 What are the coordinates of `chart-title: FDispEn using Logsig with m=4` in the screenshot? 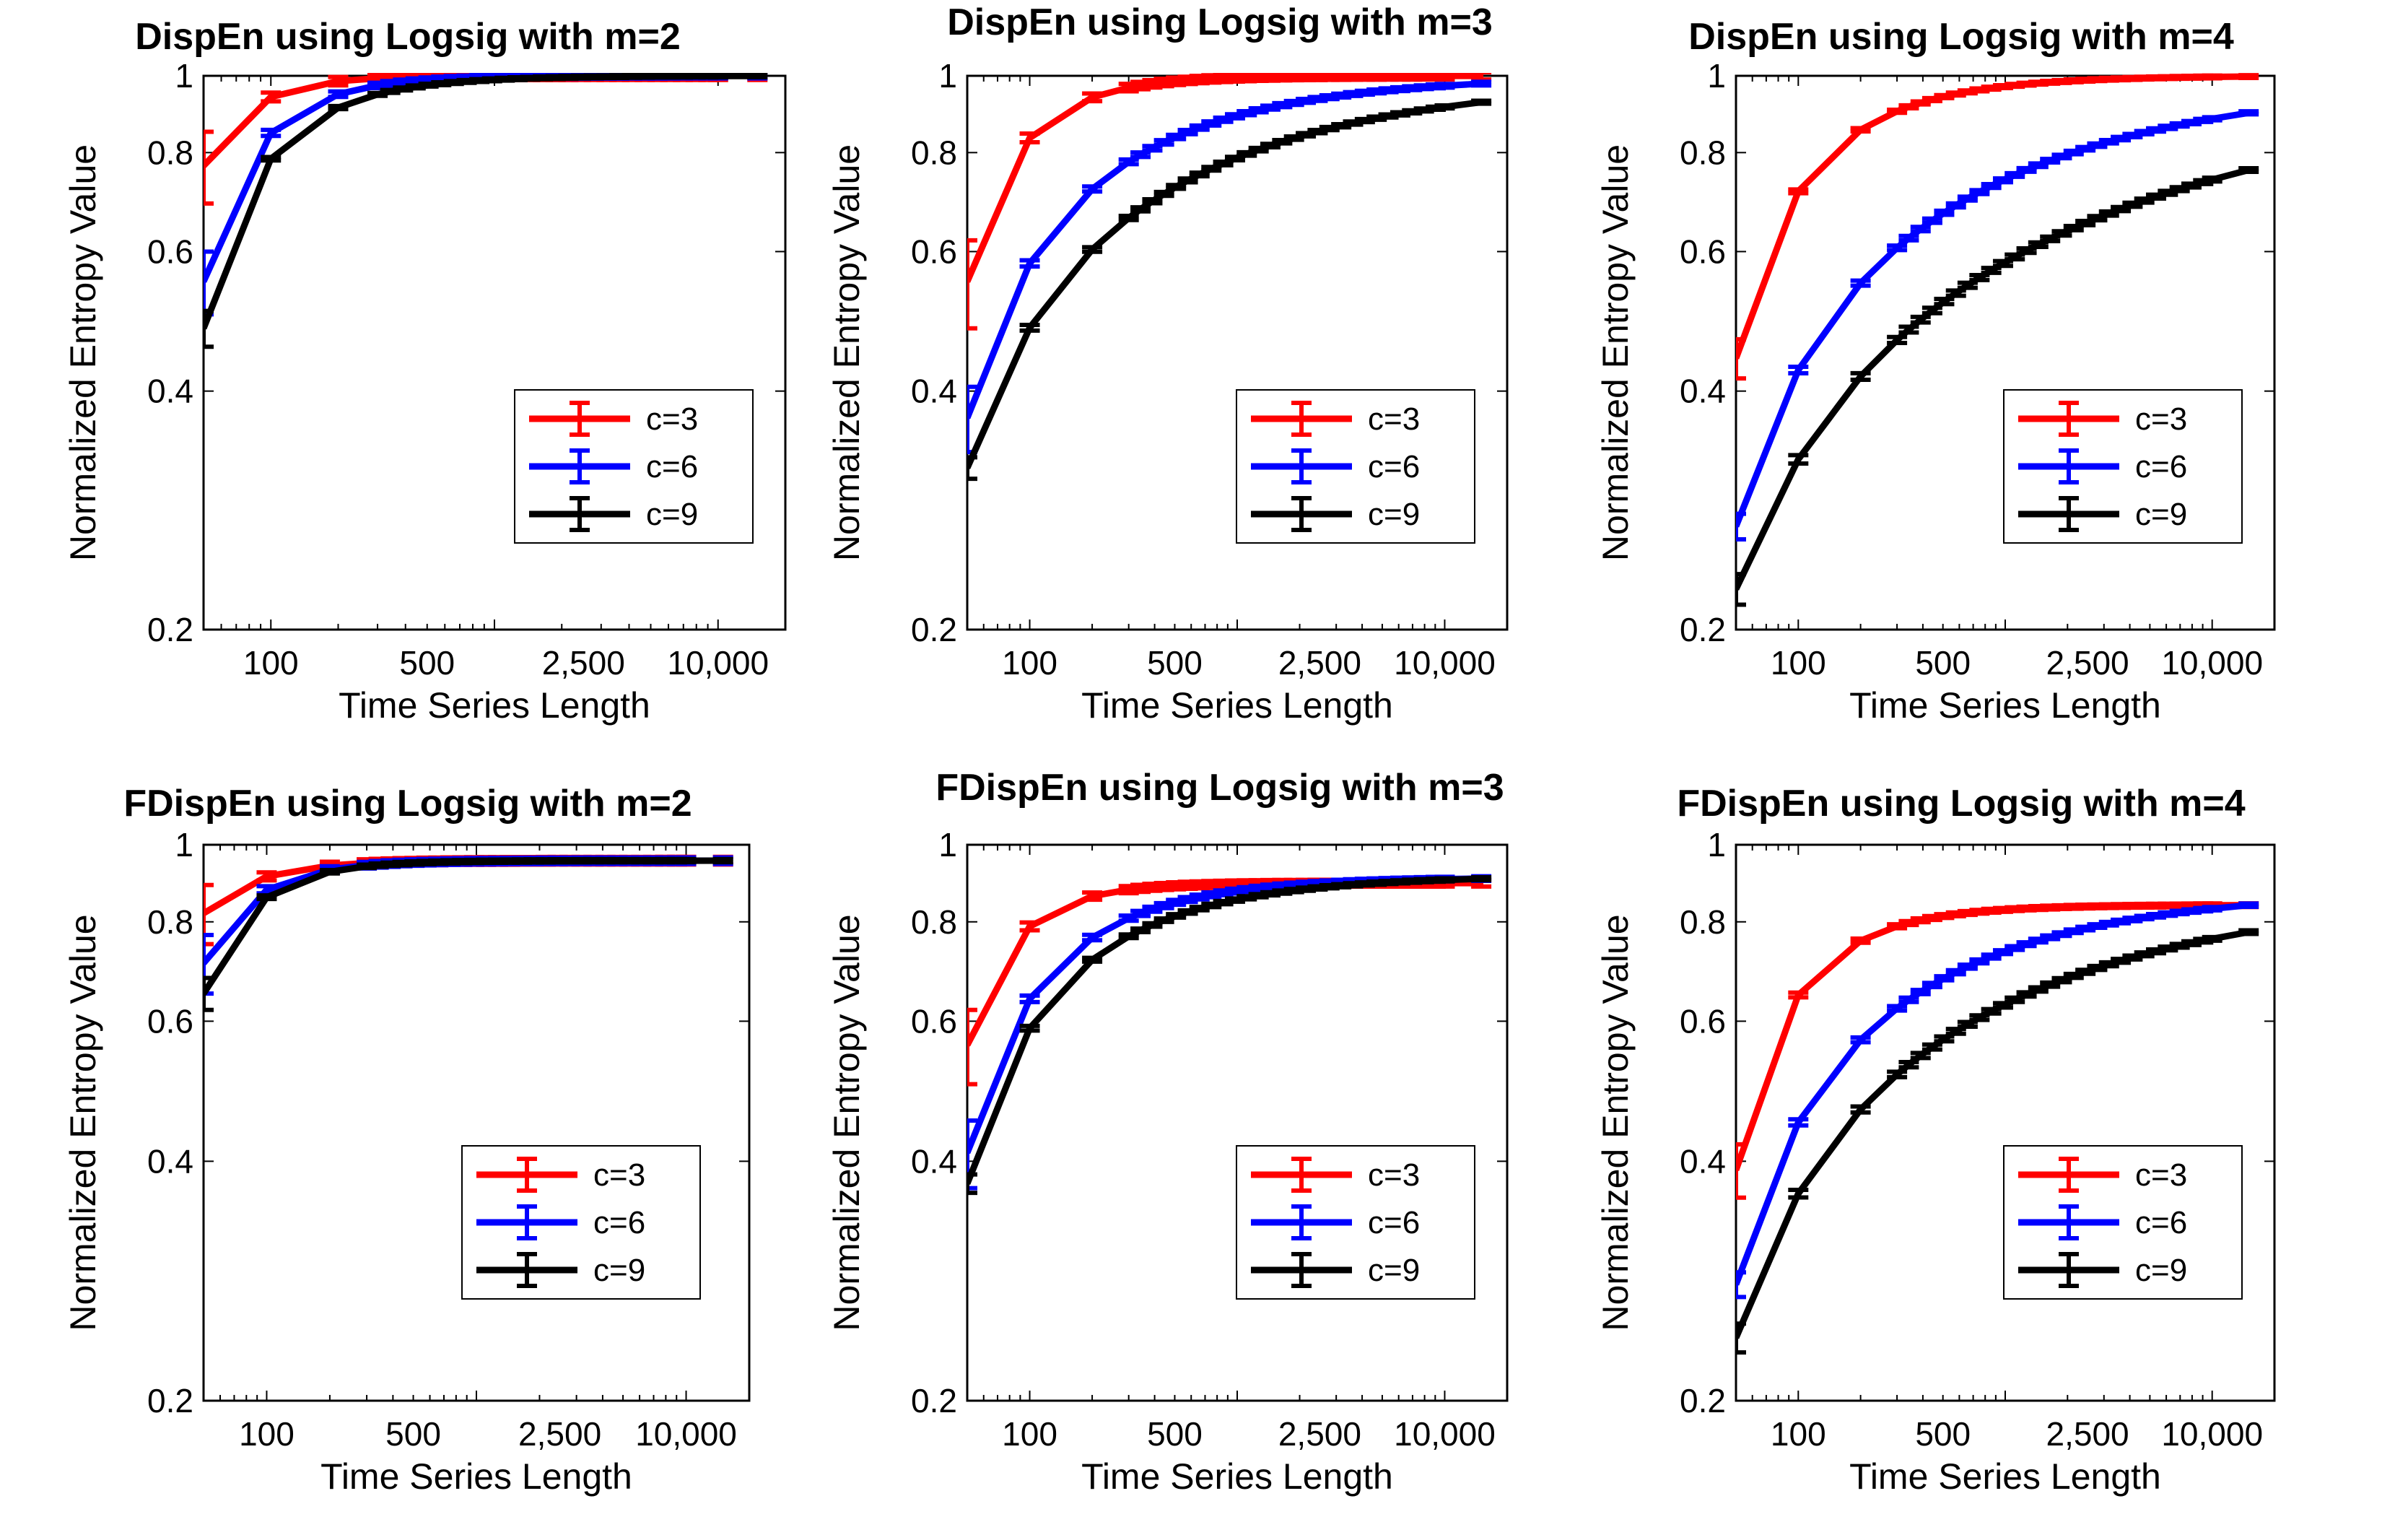 It's located at (1961, 804).